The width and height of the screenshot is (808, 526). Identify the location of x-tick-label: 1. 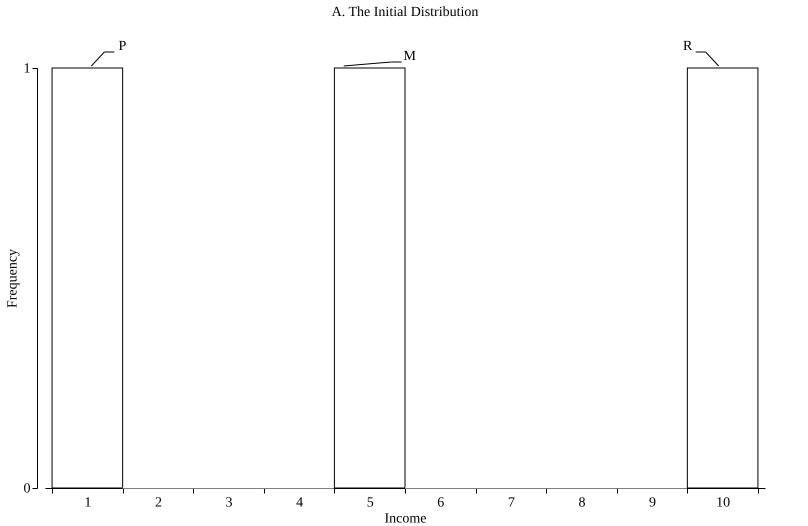
(88, 503).